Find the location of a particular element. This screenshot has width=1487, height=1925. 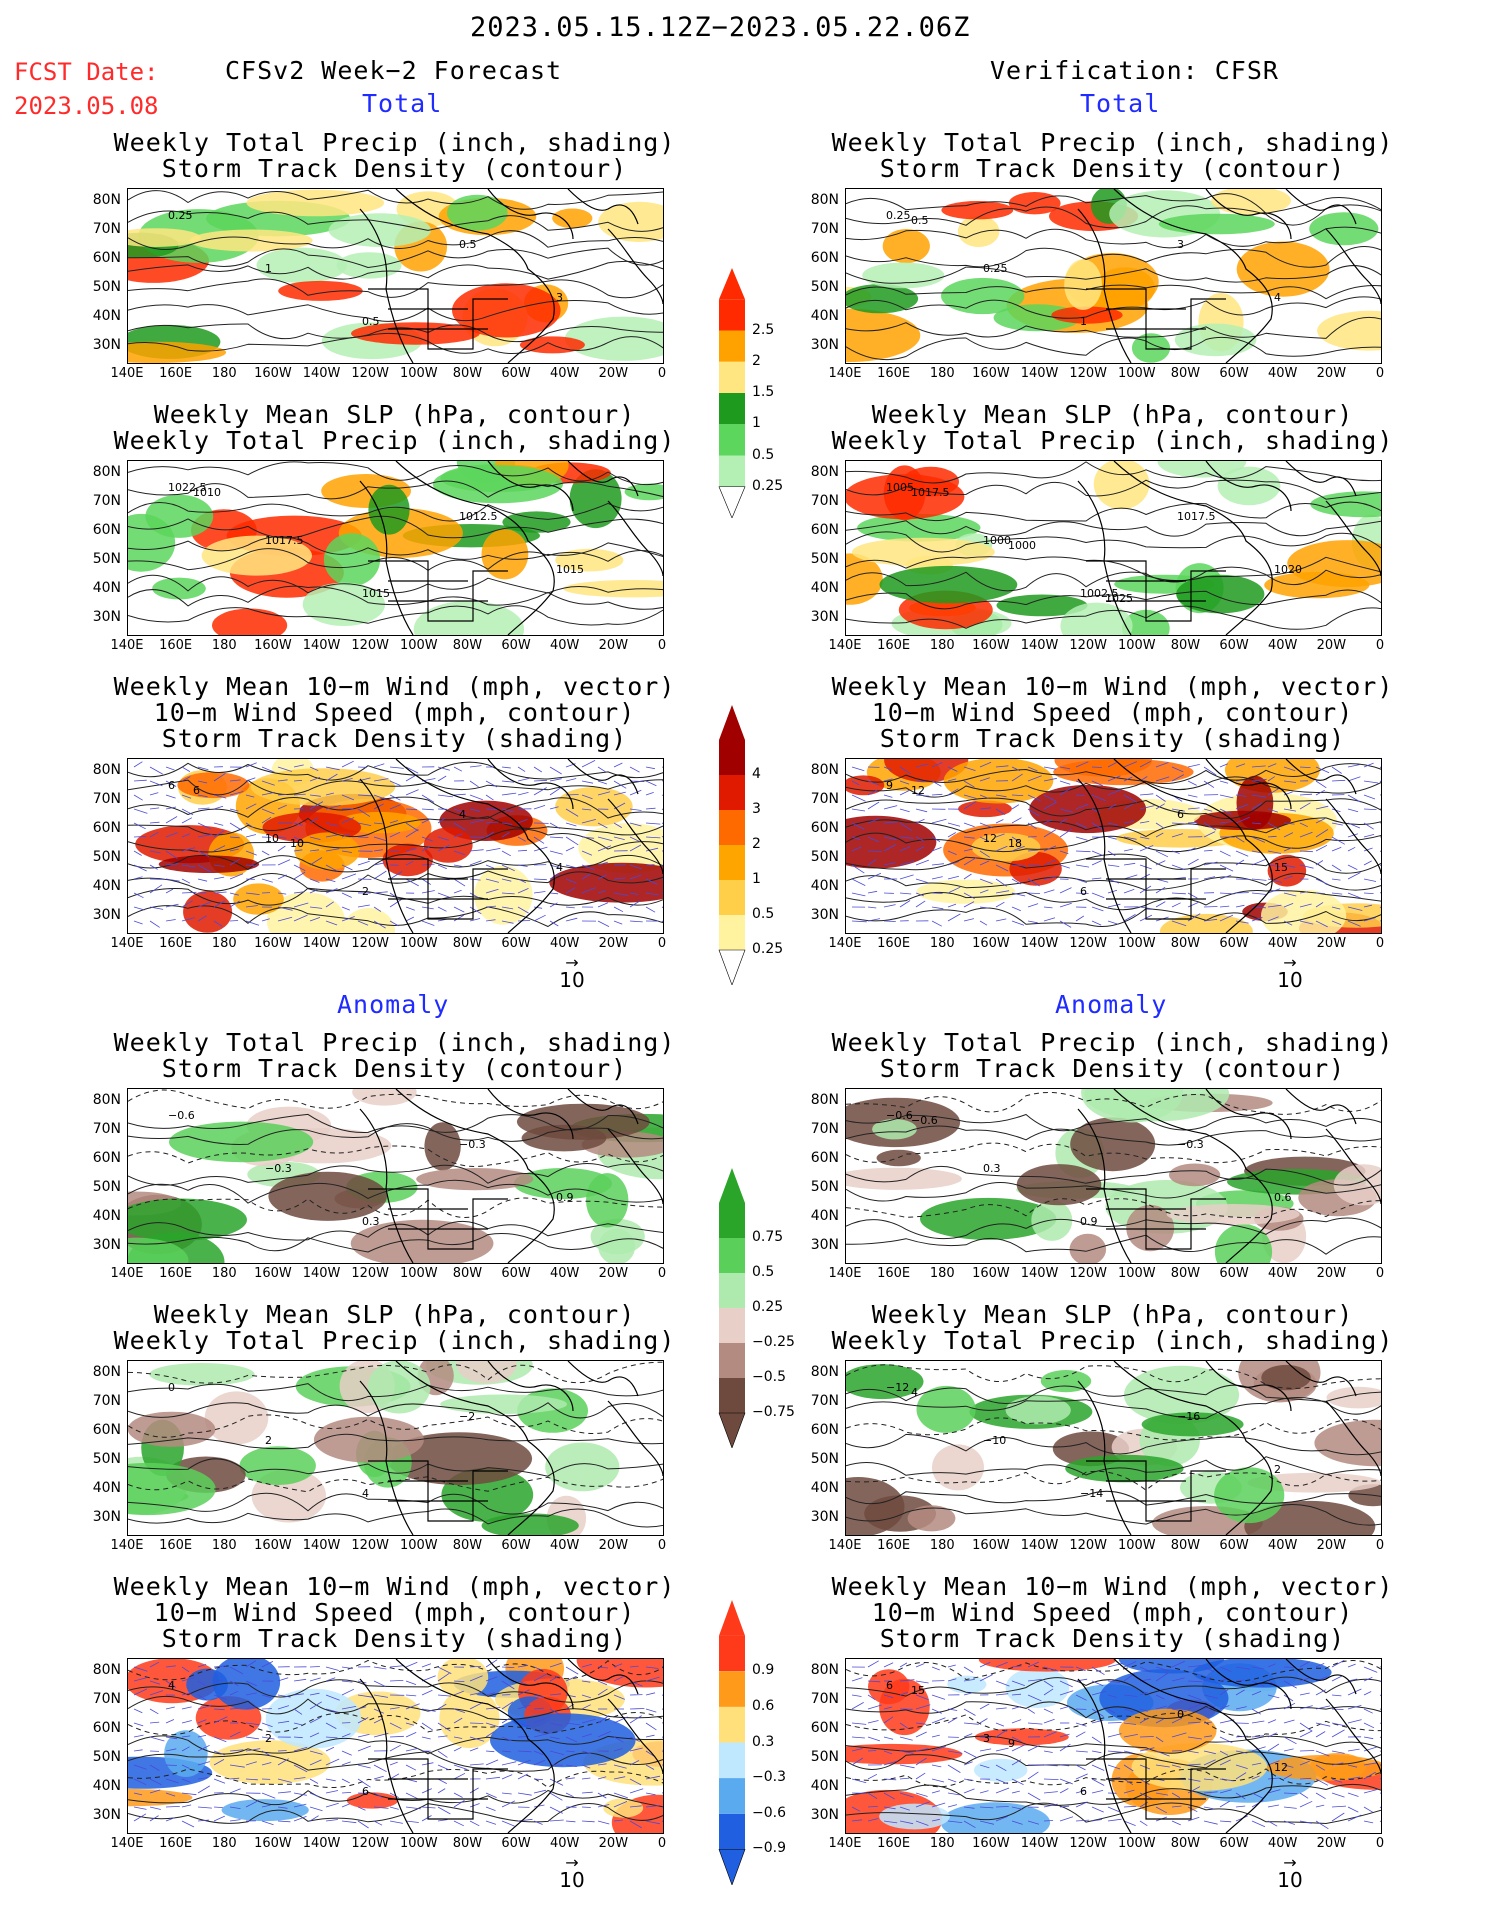

lon-tick-label: 80W is located at coordinates (1185, 1273).